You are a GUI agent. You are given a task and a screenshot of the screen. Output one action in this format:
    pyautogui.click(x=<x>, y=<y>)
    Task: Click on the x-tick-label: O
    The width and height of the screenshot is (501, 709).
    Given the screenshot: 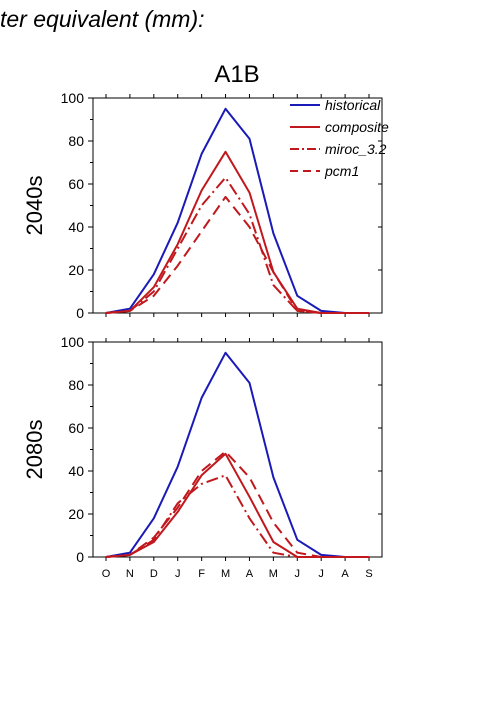 What is the action you would take?
    pyautogui.click(x=106, y=574)
    